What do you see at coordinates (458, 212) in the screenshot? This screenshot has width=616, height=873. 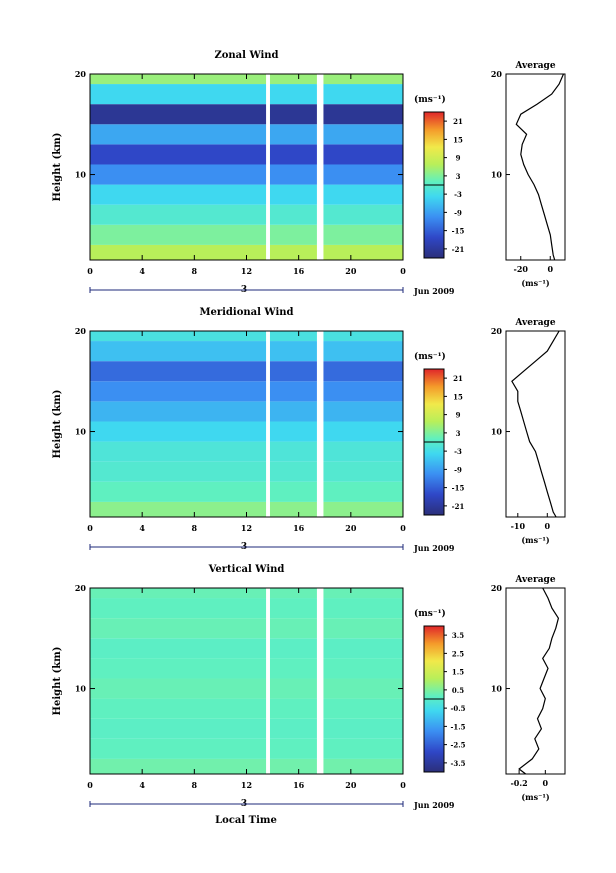 I see `colorbar-tick-label: -9` at bounding box center [458, 212].